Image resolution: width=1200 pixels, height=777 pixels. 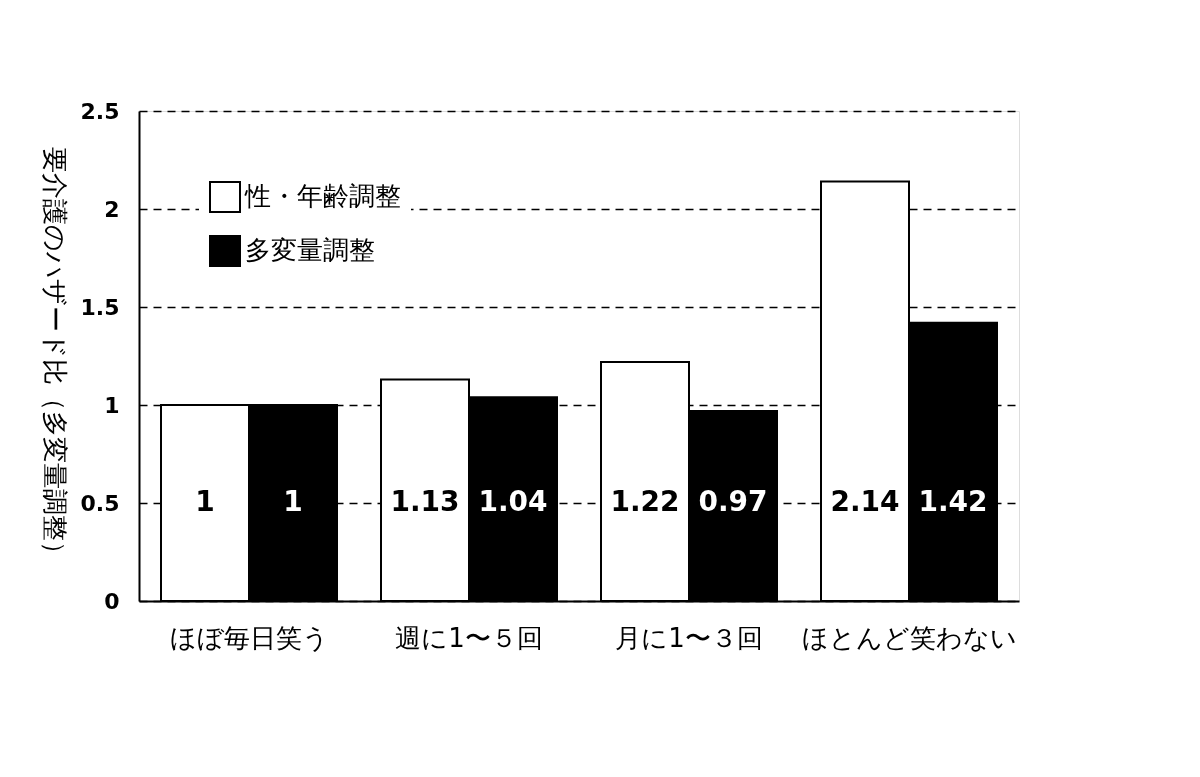 What do you see at coordinates (112, 209) in the screenshot?
I see `y-tick-label: 2` at bounding box center [112, 209].